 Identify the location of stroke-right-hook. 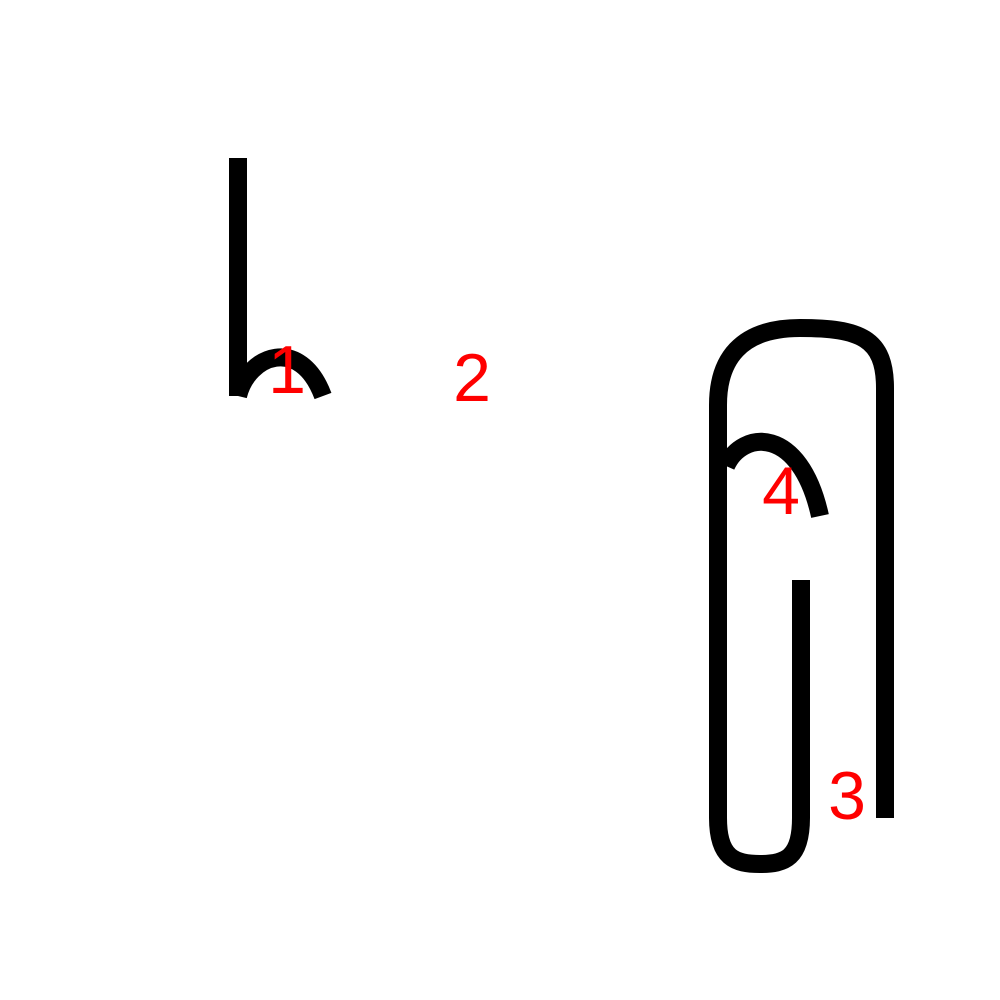
(773, 475).